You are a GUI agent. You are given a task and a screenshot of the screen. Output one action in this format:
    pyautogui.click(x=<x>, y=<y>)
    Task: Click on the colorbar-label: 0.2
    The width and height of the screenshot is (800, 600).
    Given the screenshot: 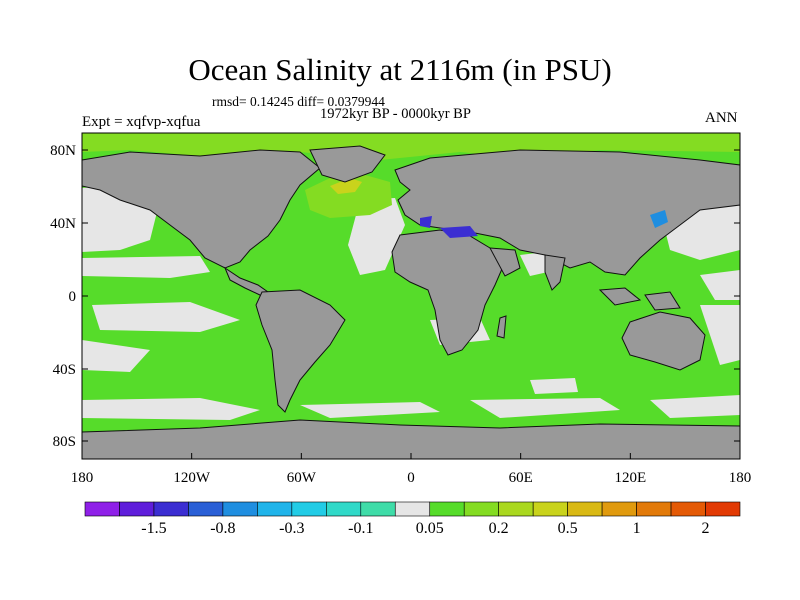 What is the action you would take?
    pyautogui.click(x=499, y=528)
    